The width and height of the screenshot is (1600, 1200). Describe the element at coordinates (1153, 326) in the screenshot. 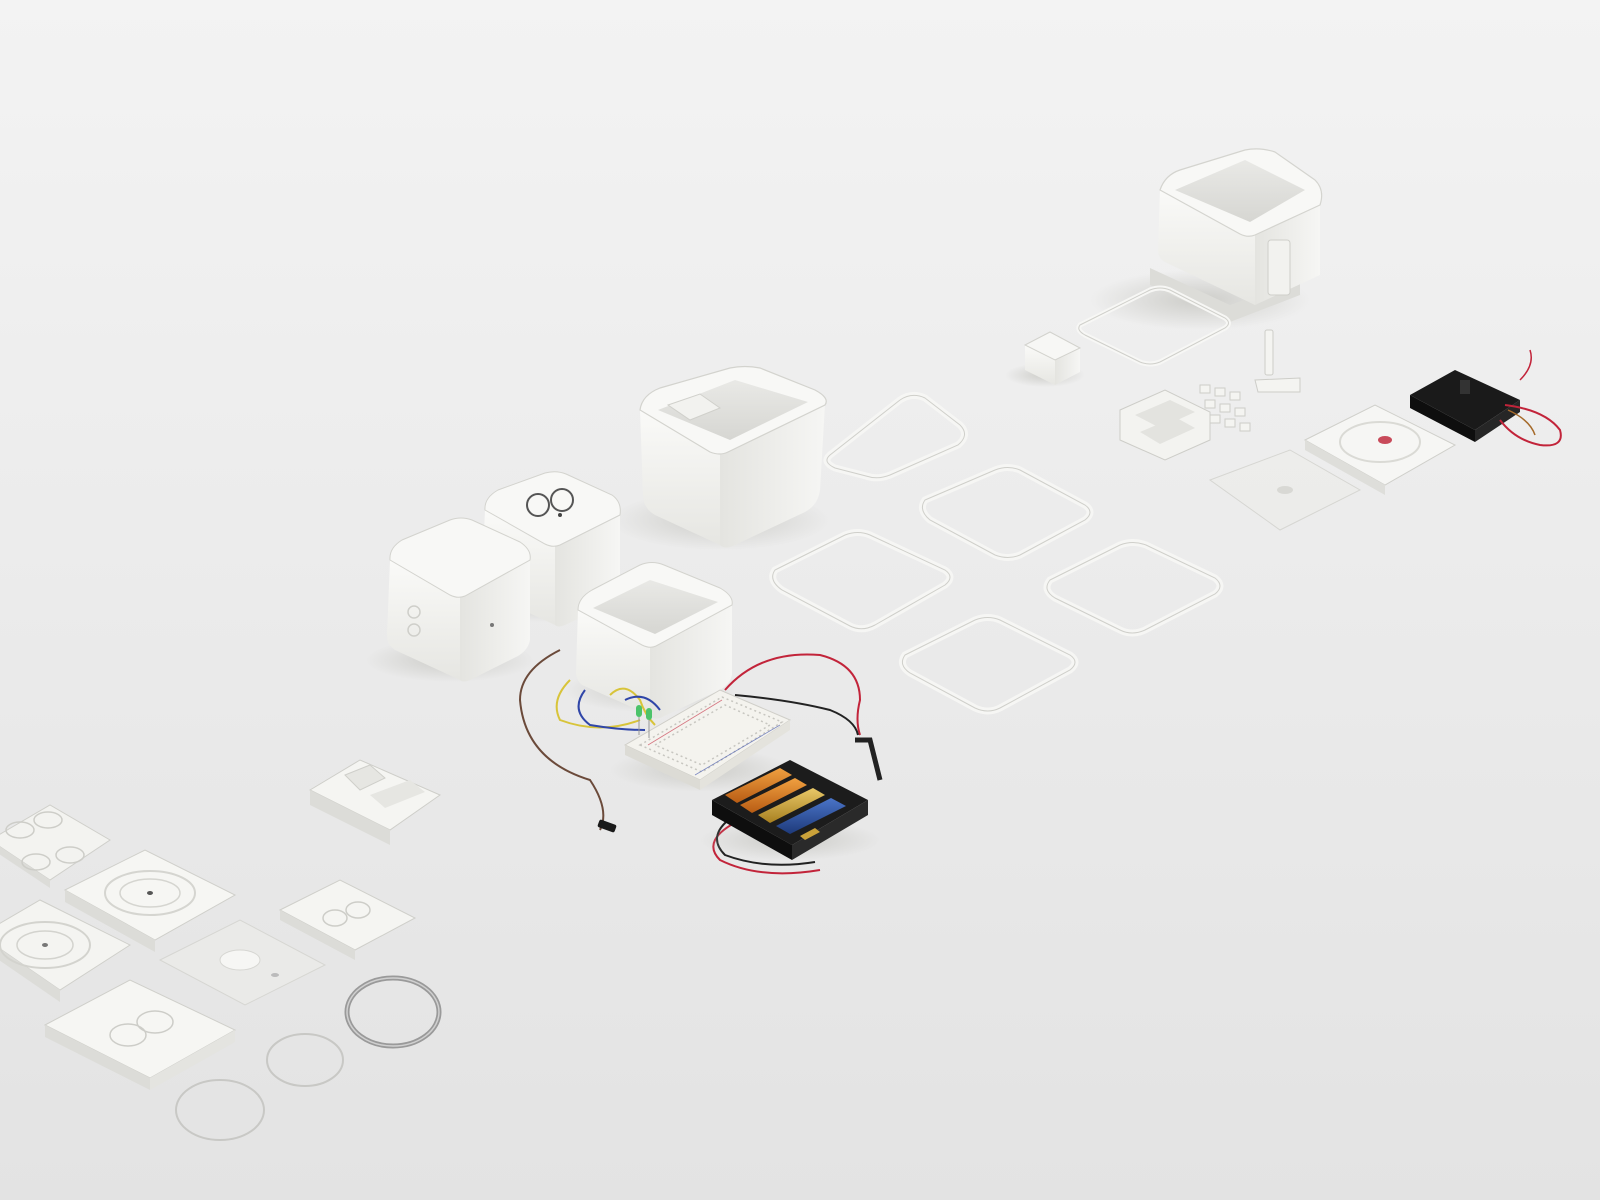

I see `thin-square-frame-top` at that location.